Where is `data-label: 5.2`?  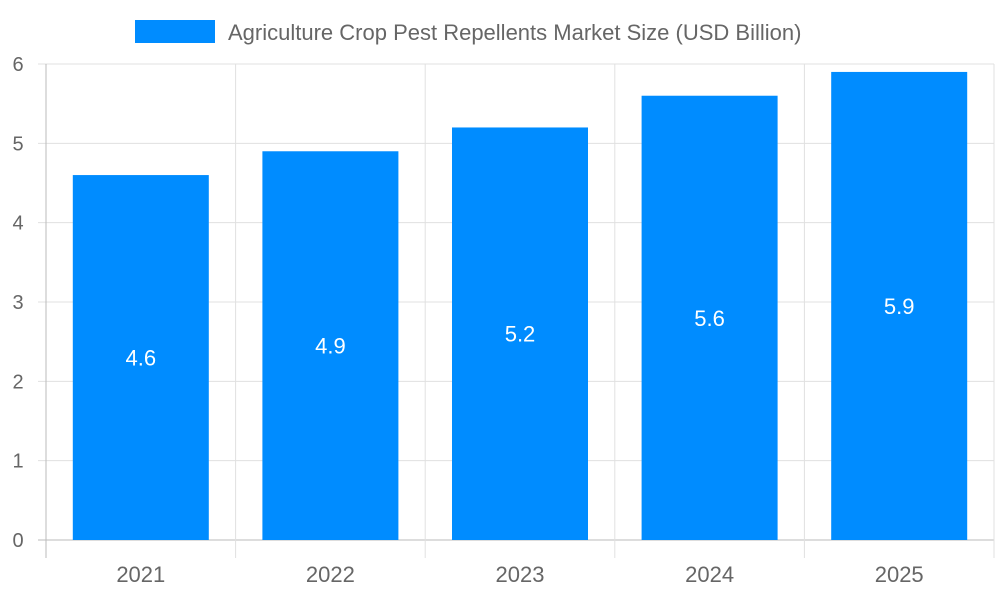
data-label: 5.2 is located at coordinates (520, 334).